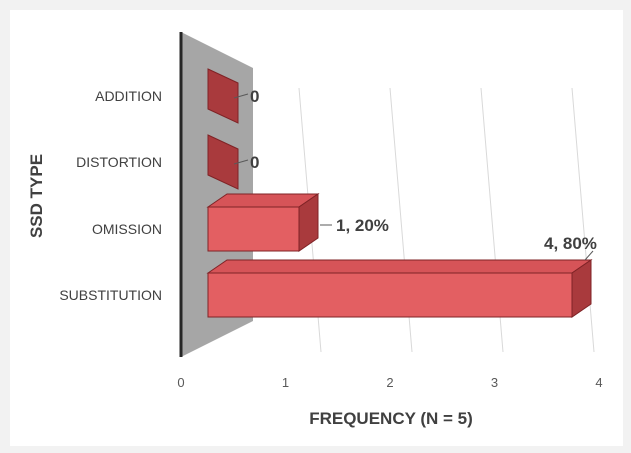 Image resolution: width=631 pixels, height=453 pixels. Describe the element at coordinates (285, 382) in the screenshot. I see `x-tick-label: 1` at that location.